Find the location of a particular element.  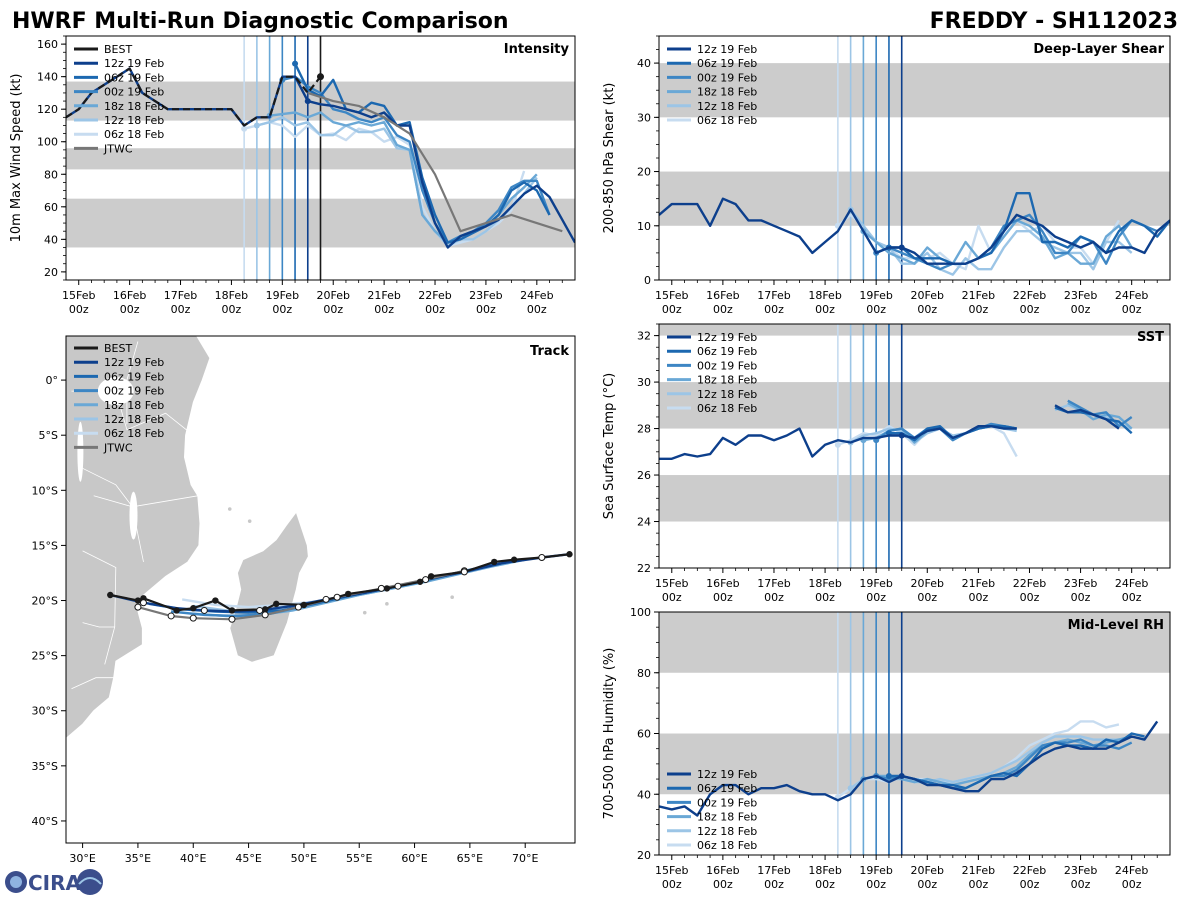

track-xtick-label: 50°E is located at coordinates (304, 858).